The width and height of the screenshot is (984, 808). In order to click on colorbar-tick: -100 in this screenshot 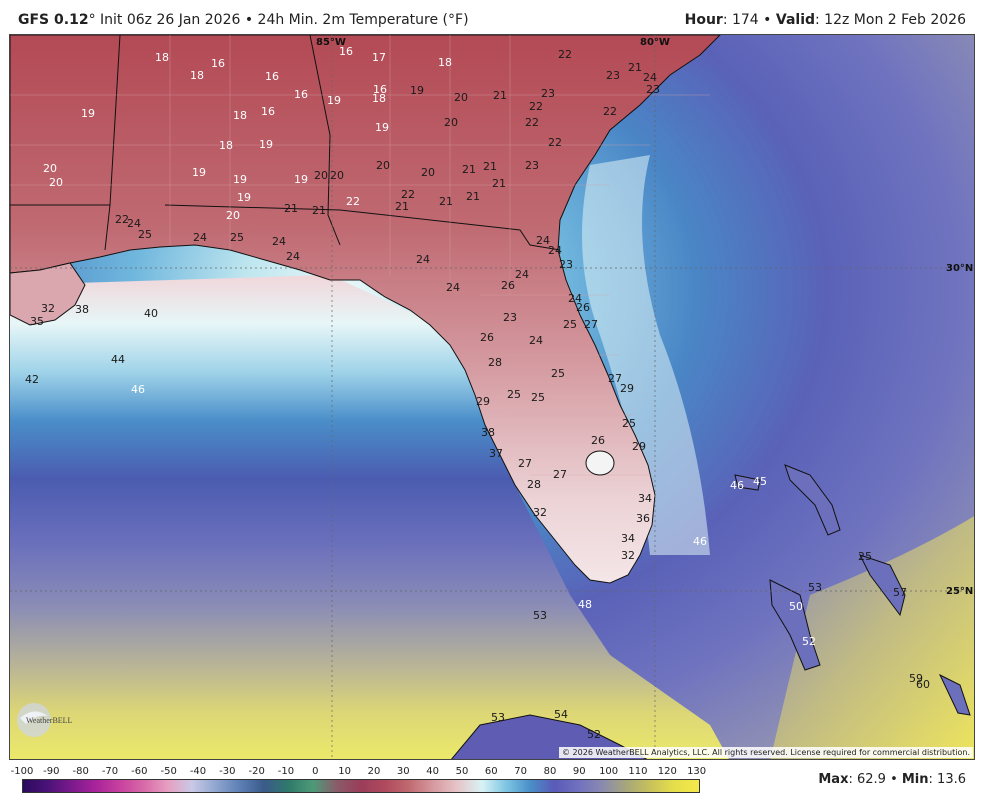, I will do `click(22, 771)`.